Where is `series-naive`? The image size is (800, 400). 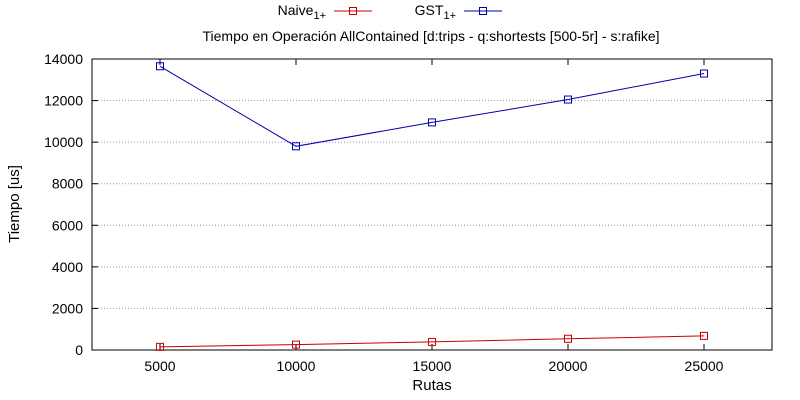 series-naive is located at coordinates (432, 341).